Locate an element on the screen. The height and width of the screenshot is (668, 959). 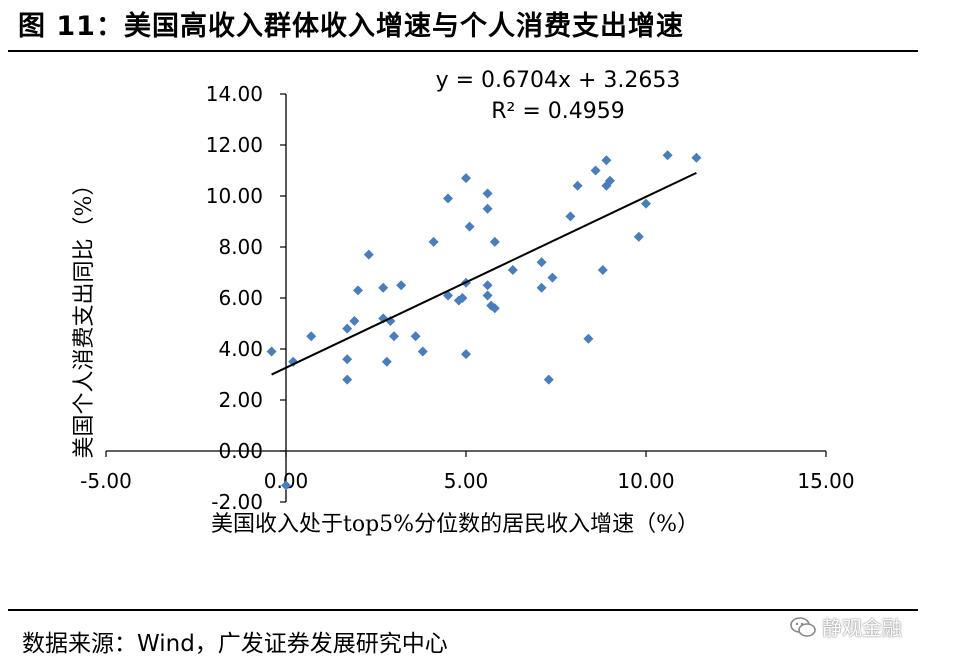
x-tick-label: 5.00 is located at coordinates (466, 481).